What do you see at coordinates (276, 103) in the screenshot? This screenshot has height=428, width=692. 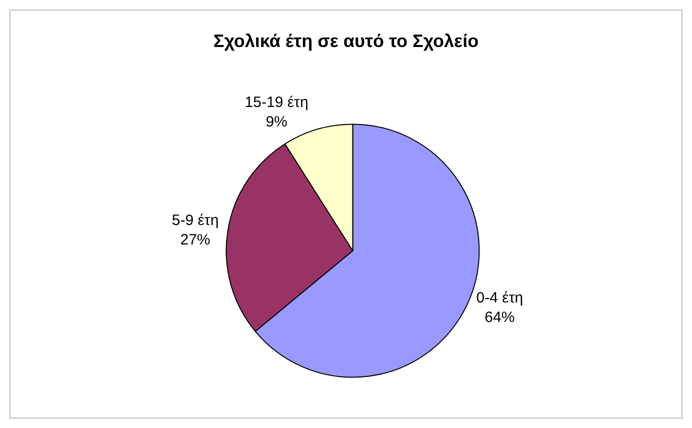 I see `slice-label: 15-19 έτη` at bounding box center [276, 103].